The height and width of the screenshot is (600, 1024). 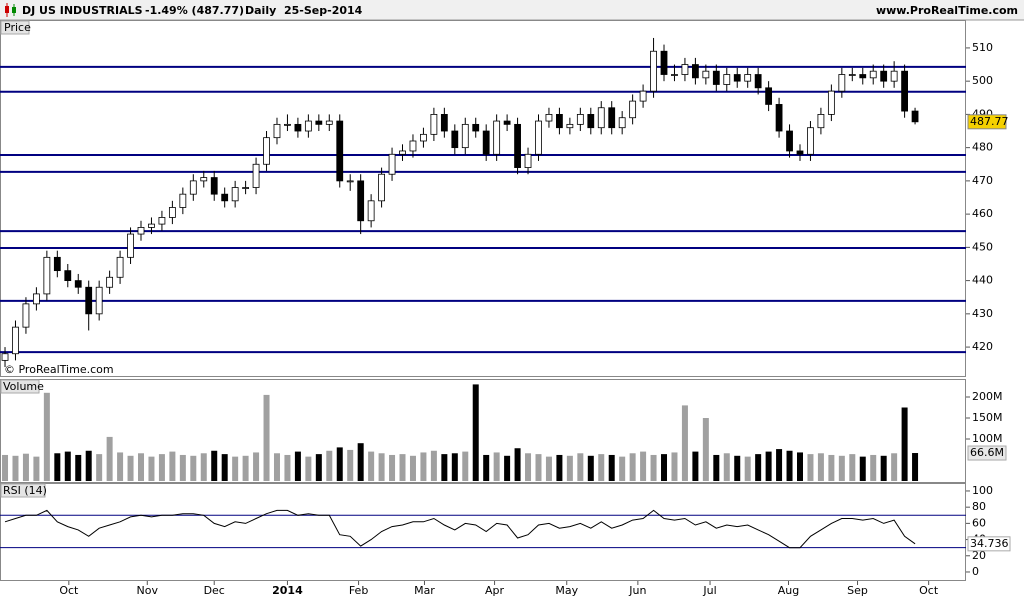 I want to click on last-volume-box, so click(x=987, y=453).